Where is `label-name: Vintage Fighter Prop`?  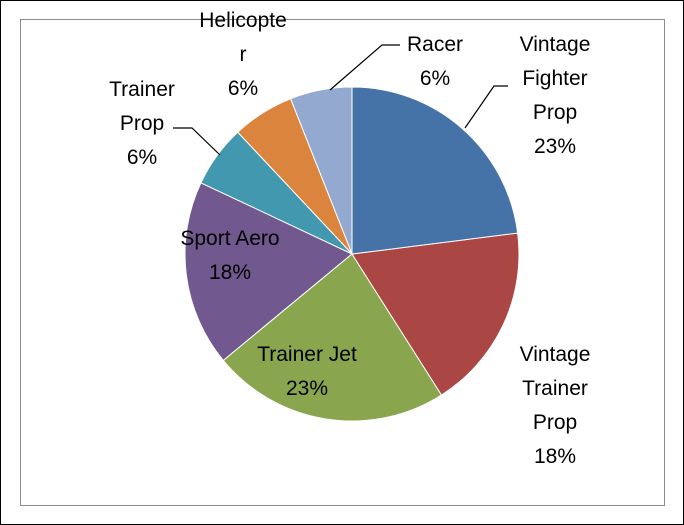
label-name: Vintage Fighter Prop is located at coordinates (555, 78).